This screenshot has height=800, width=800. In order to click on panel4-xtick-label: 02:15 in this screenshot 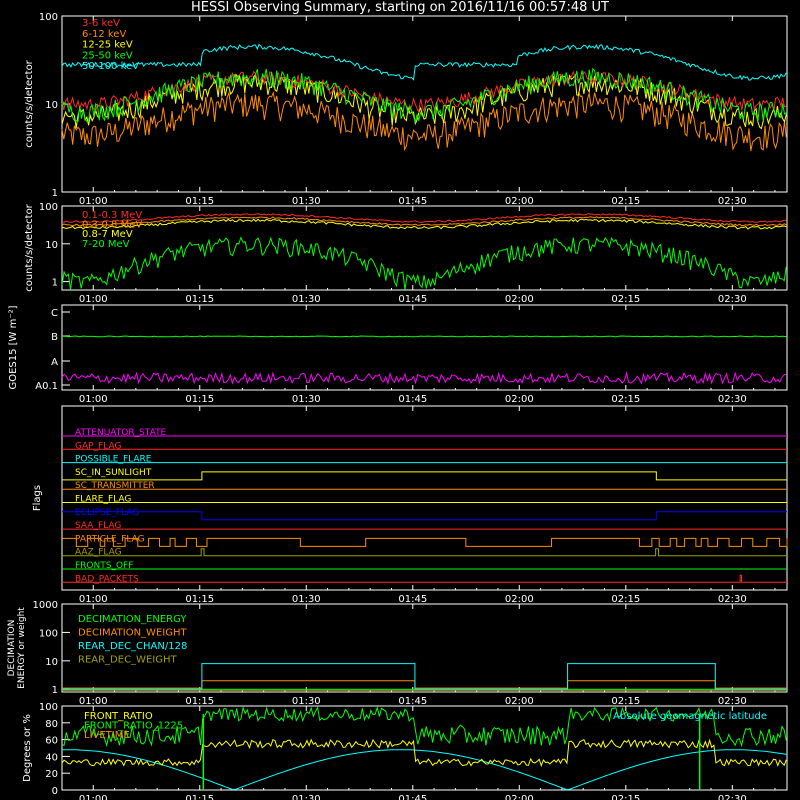, I will do `click(625, 599)`.